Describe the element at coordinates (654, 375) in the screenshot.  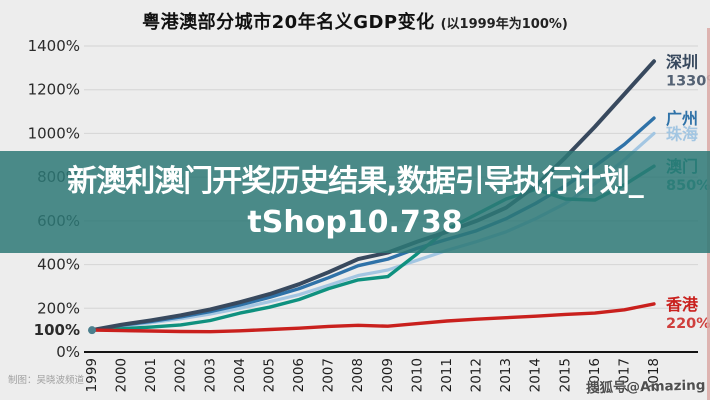
I see `x-axis-year-label: 2018` at that location.